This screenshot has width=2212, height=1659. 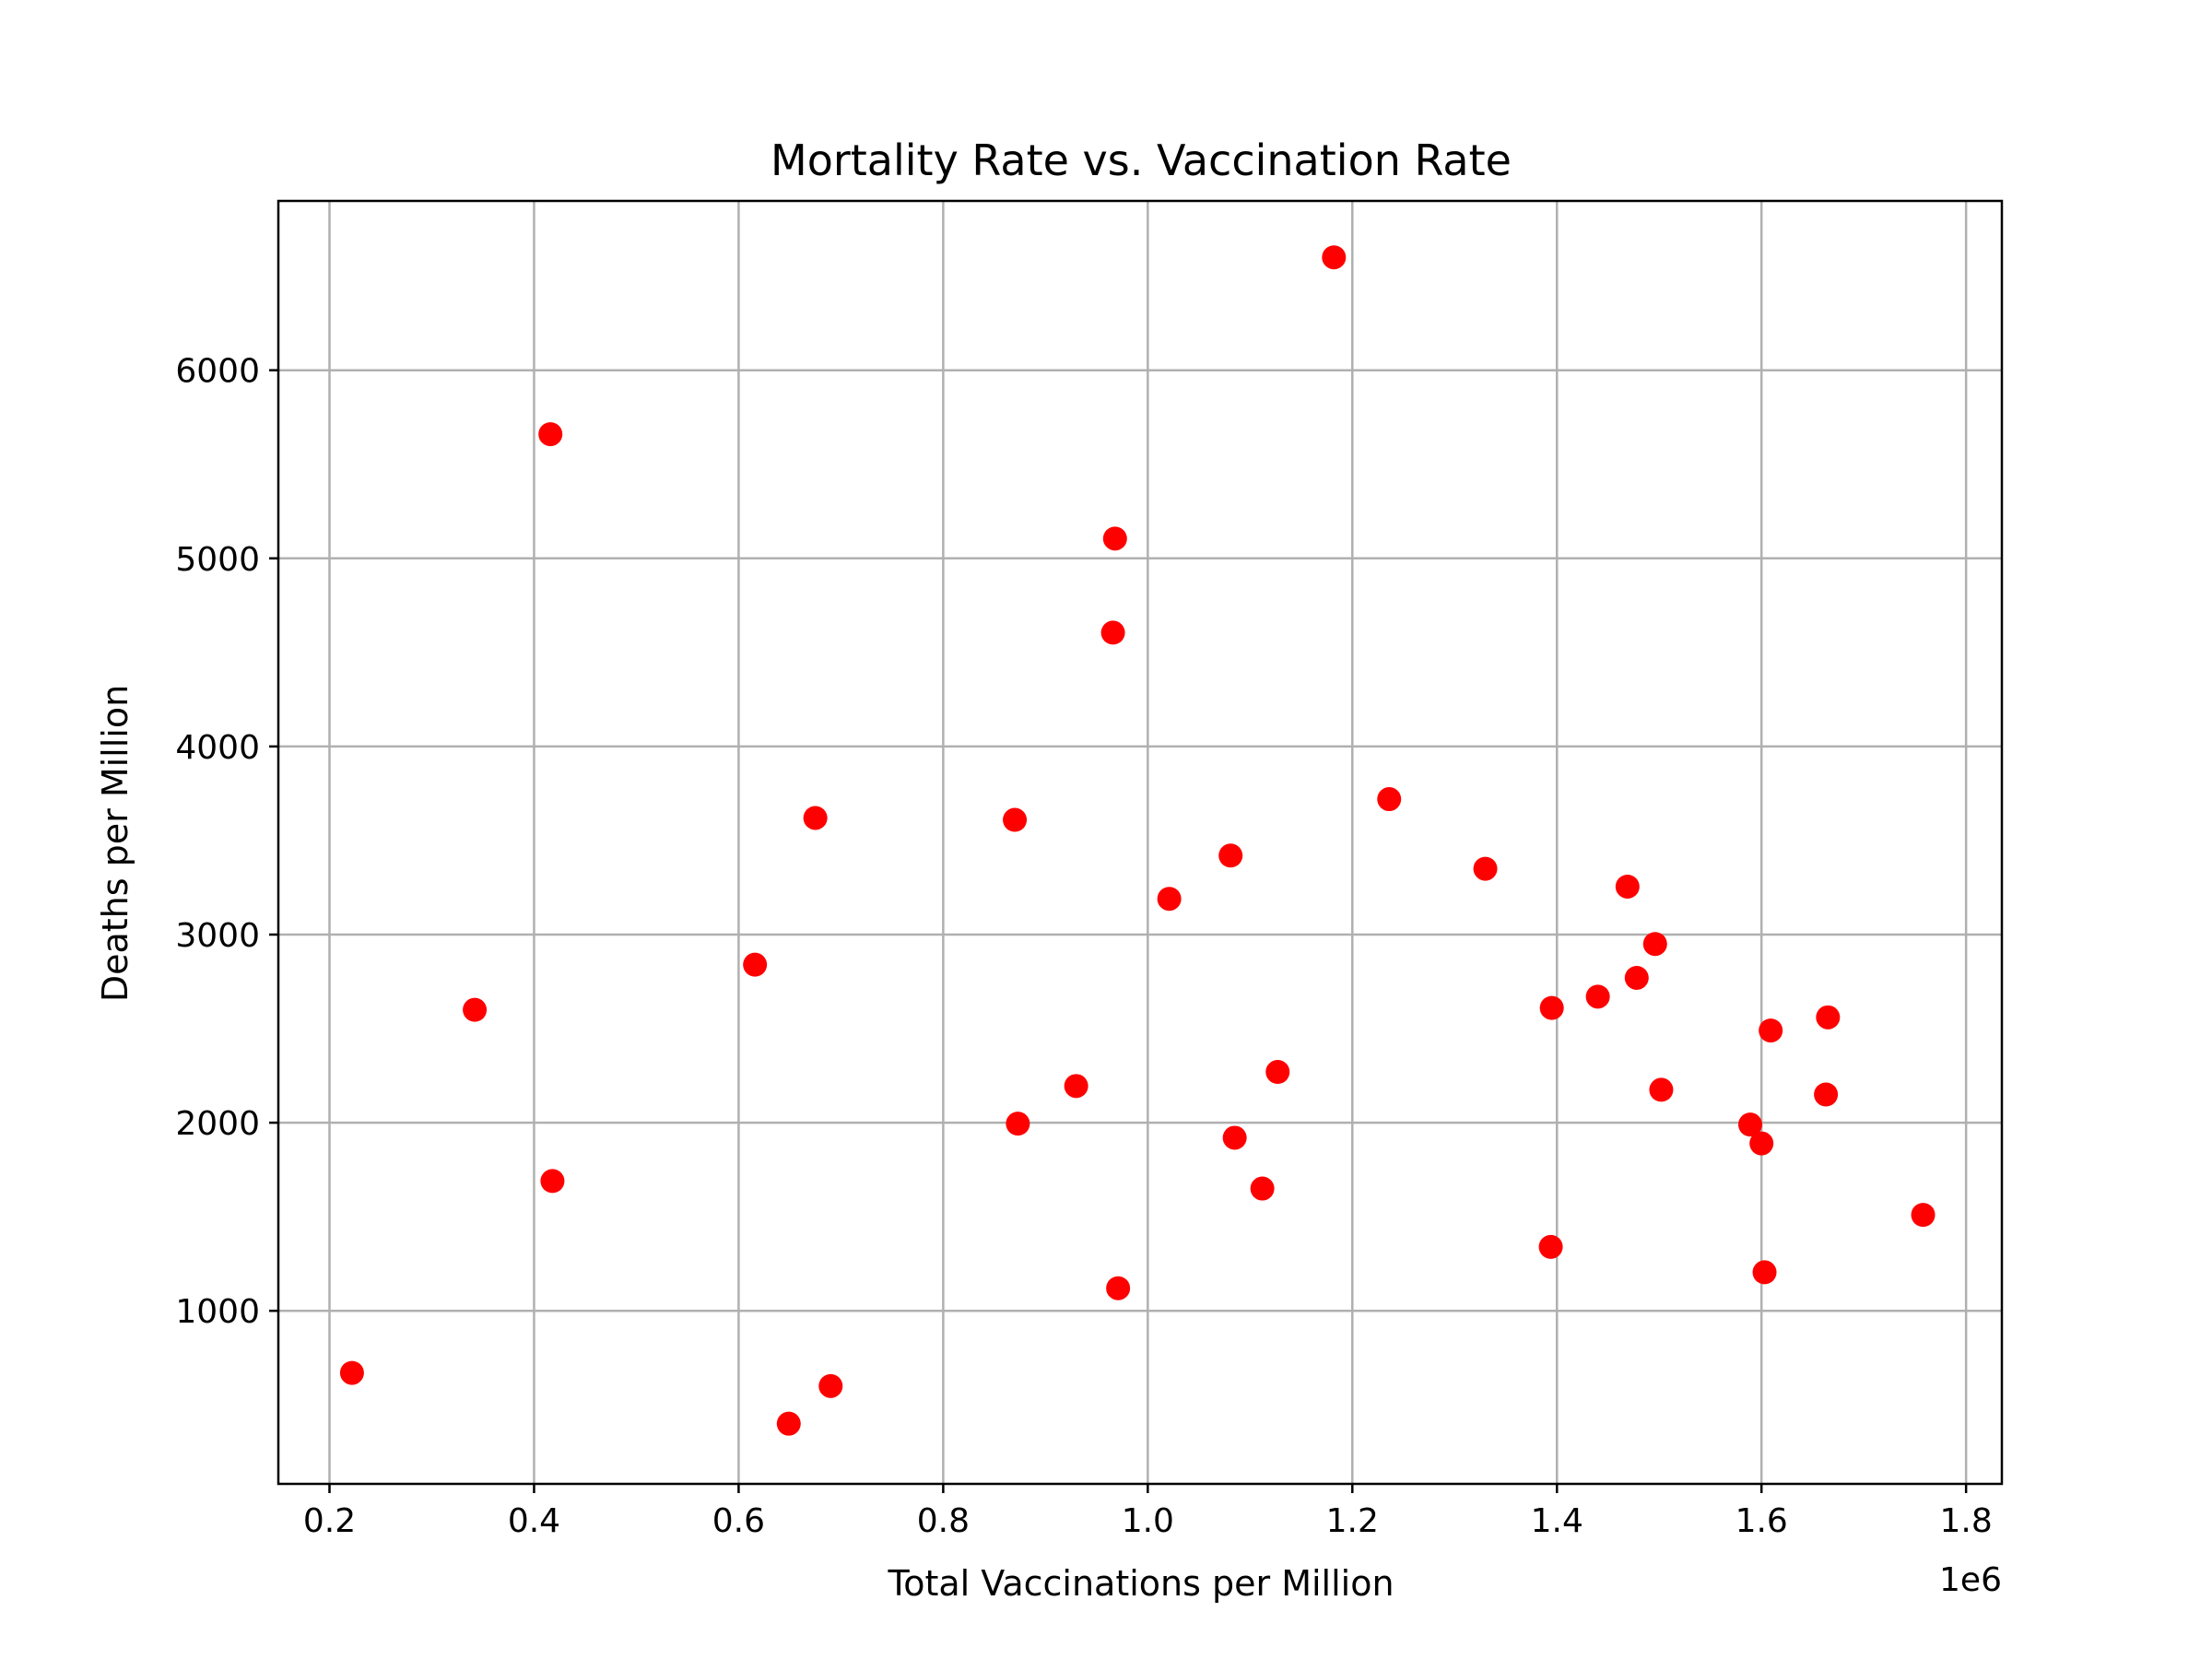 What do you see at coordinates (534, 1521) in the screenshot?
I see `x-tick-label: 0.4` at bounding box center [534, 1521].